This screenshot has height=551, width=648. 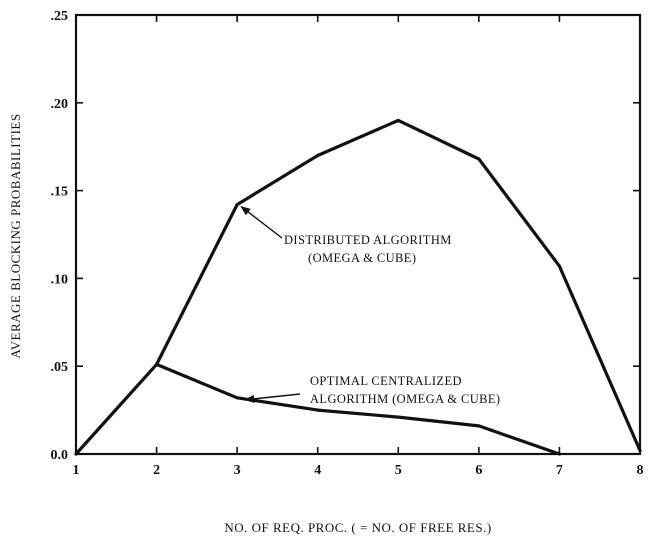 I want to click on x-tick-label: 3, so click(x=237, y=470).